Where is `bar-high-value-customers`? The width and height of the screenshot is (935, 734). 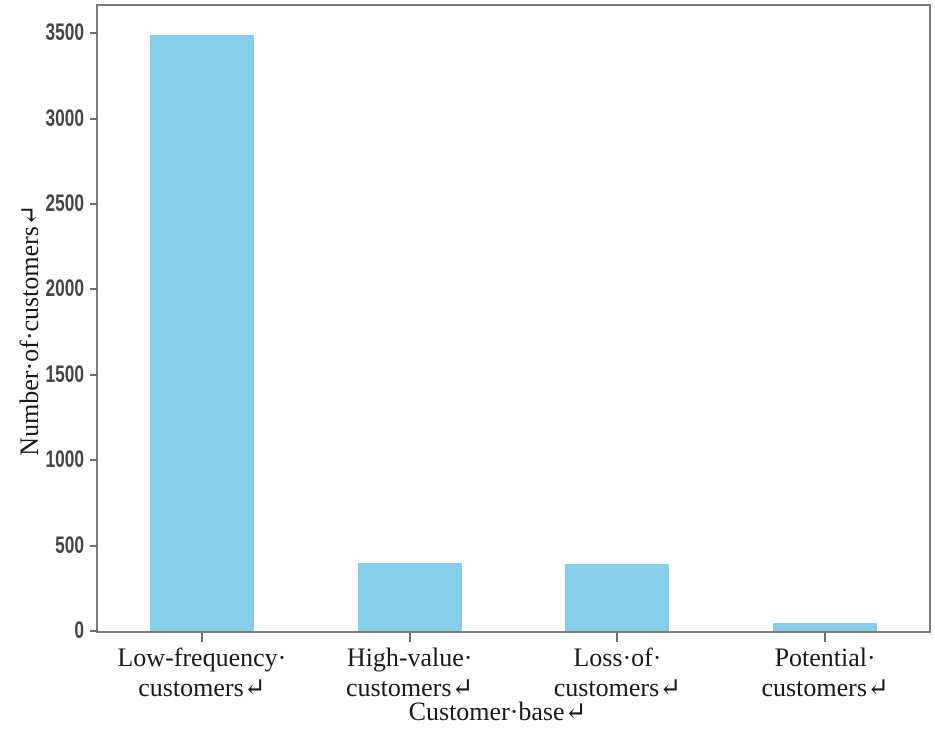 bar-high-value-customers is located at coordinates (409, 596).